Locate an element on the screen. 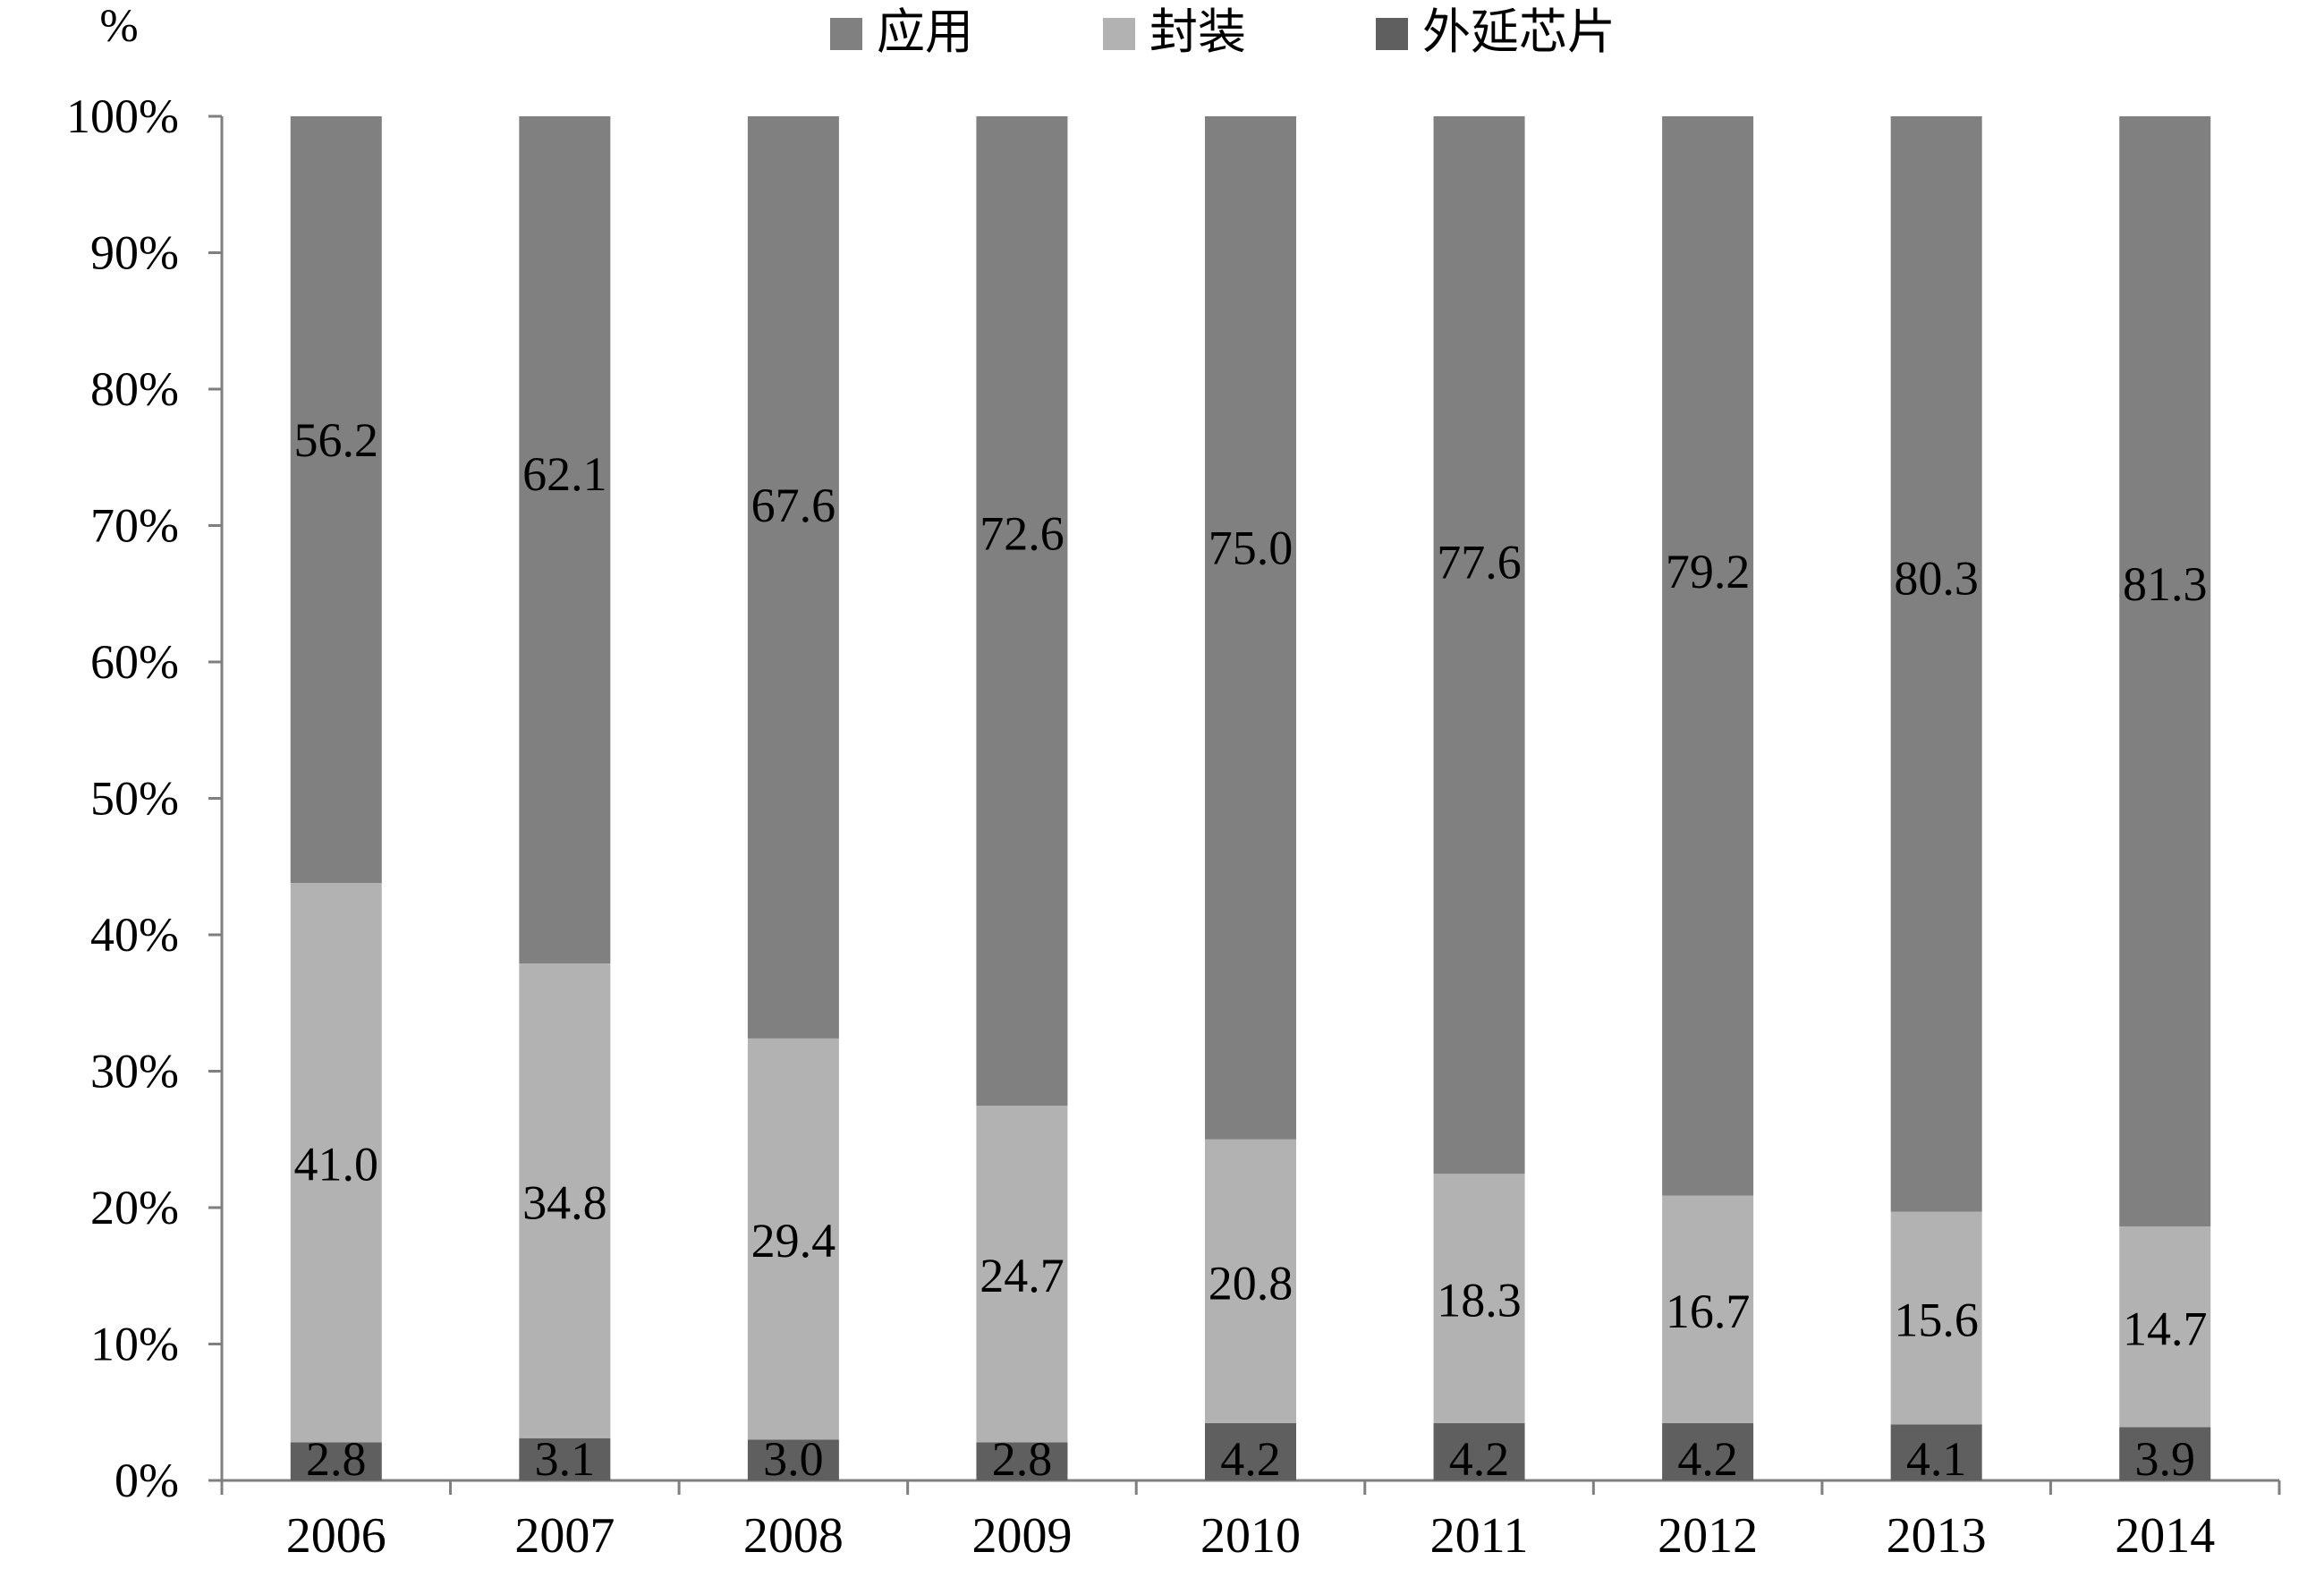 Image resolution: width=2324 pixels, height=1569 pixels. y-tick-label: 80% is located at coordinates (134, 389).